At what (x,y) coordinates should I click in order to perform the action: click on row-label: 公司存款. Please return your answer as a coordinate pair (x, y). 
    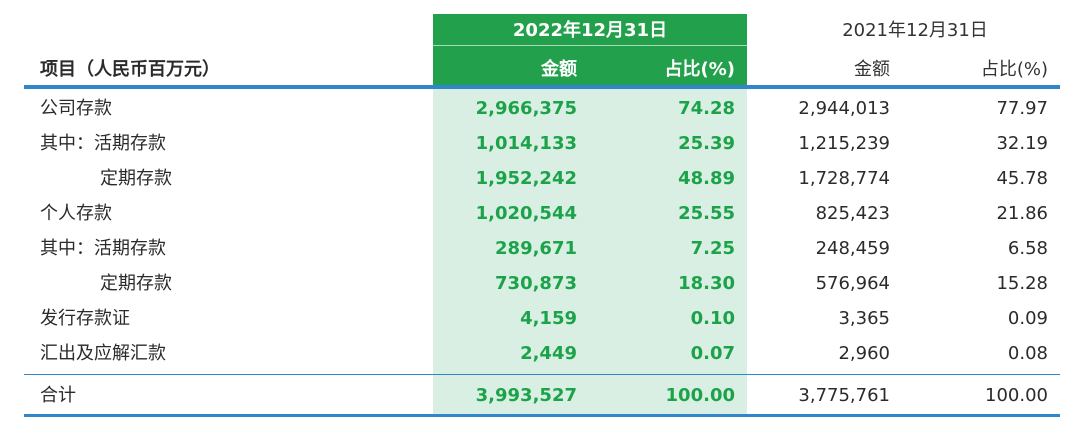
    Looking at the image, I should click on (76, 108).